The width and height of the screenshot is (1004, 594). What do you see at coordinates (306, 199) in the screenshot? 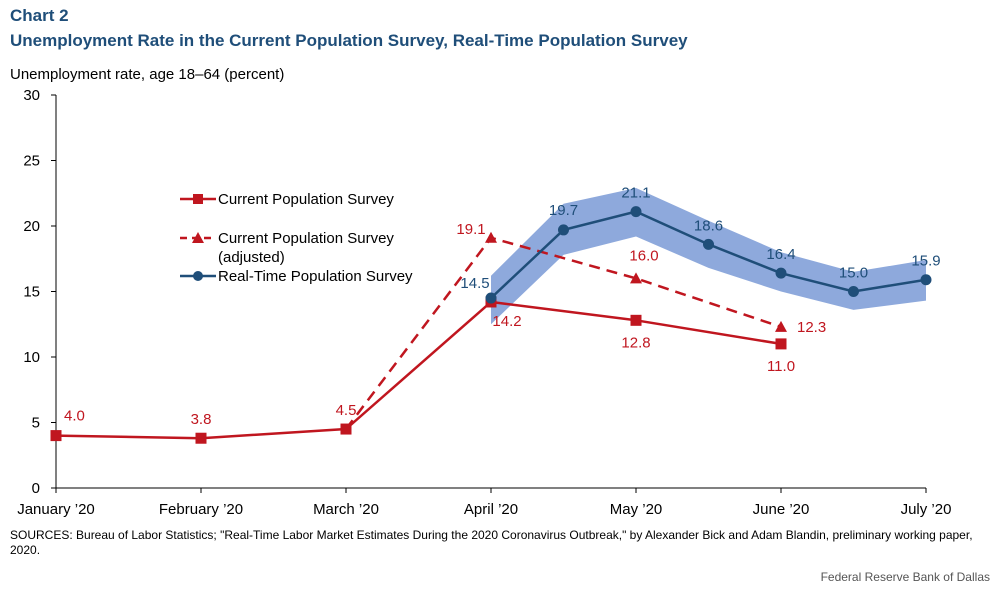
I see `legend-cps-label: Current Population Survey` at bounding box center [306, 199].